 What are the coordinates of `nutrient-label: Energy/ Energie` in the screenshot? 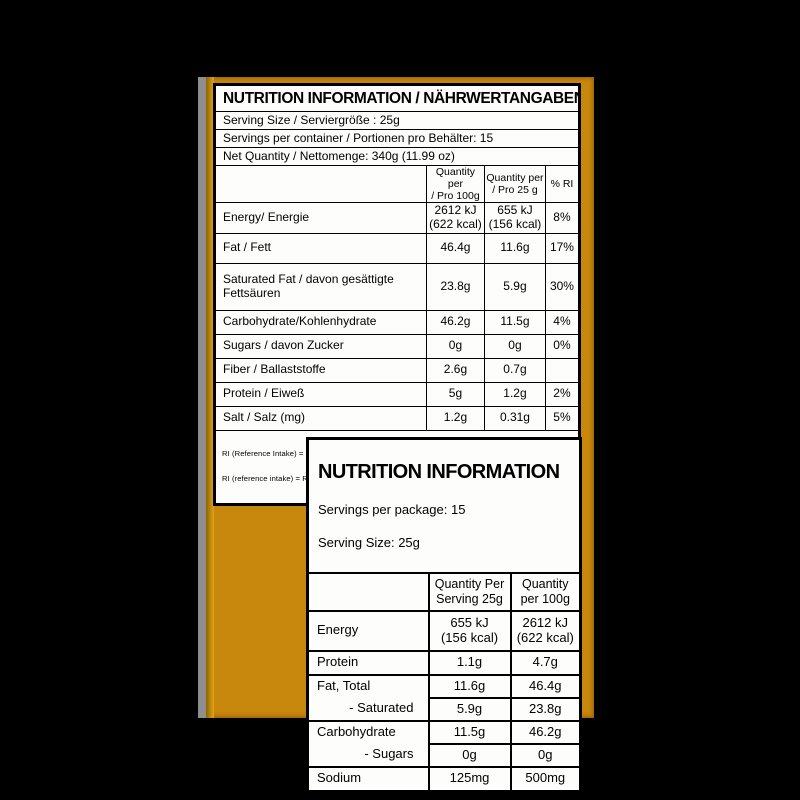 It's located at (320, 218).